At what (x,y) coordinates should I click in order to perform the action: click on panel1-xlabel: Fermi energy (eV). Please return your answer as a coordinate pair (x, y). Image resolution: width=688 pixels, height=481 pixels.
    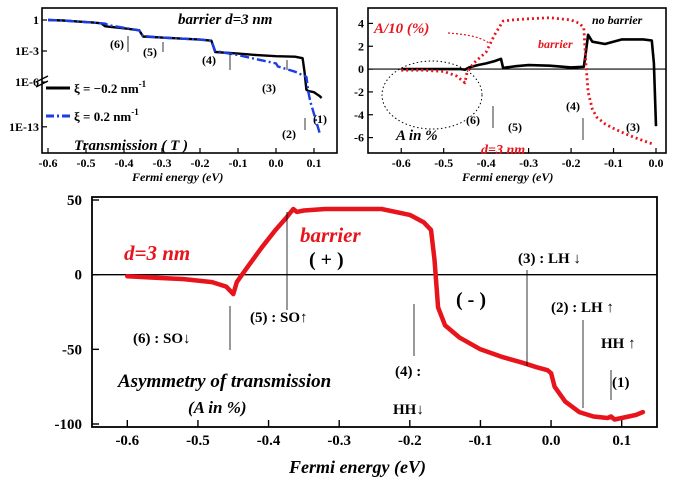
    Looking at the image, I should click on (177, 177).